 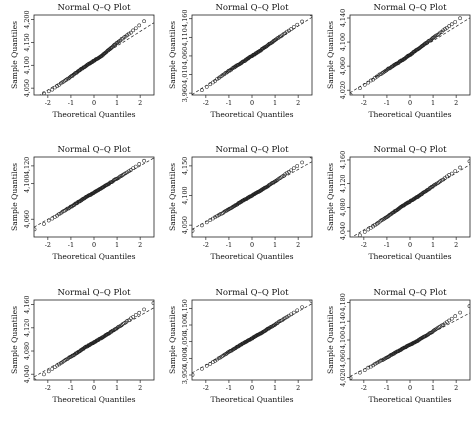 I want to click on y-tick-label: 4,050, so click(x=185, y=342).